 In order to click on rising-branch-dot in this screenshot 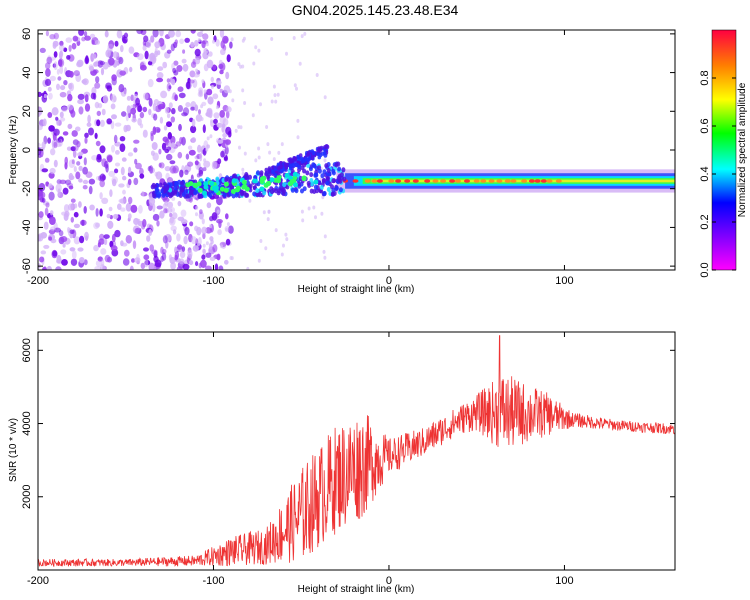, I will do `click(317, 153)`.